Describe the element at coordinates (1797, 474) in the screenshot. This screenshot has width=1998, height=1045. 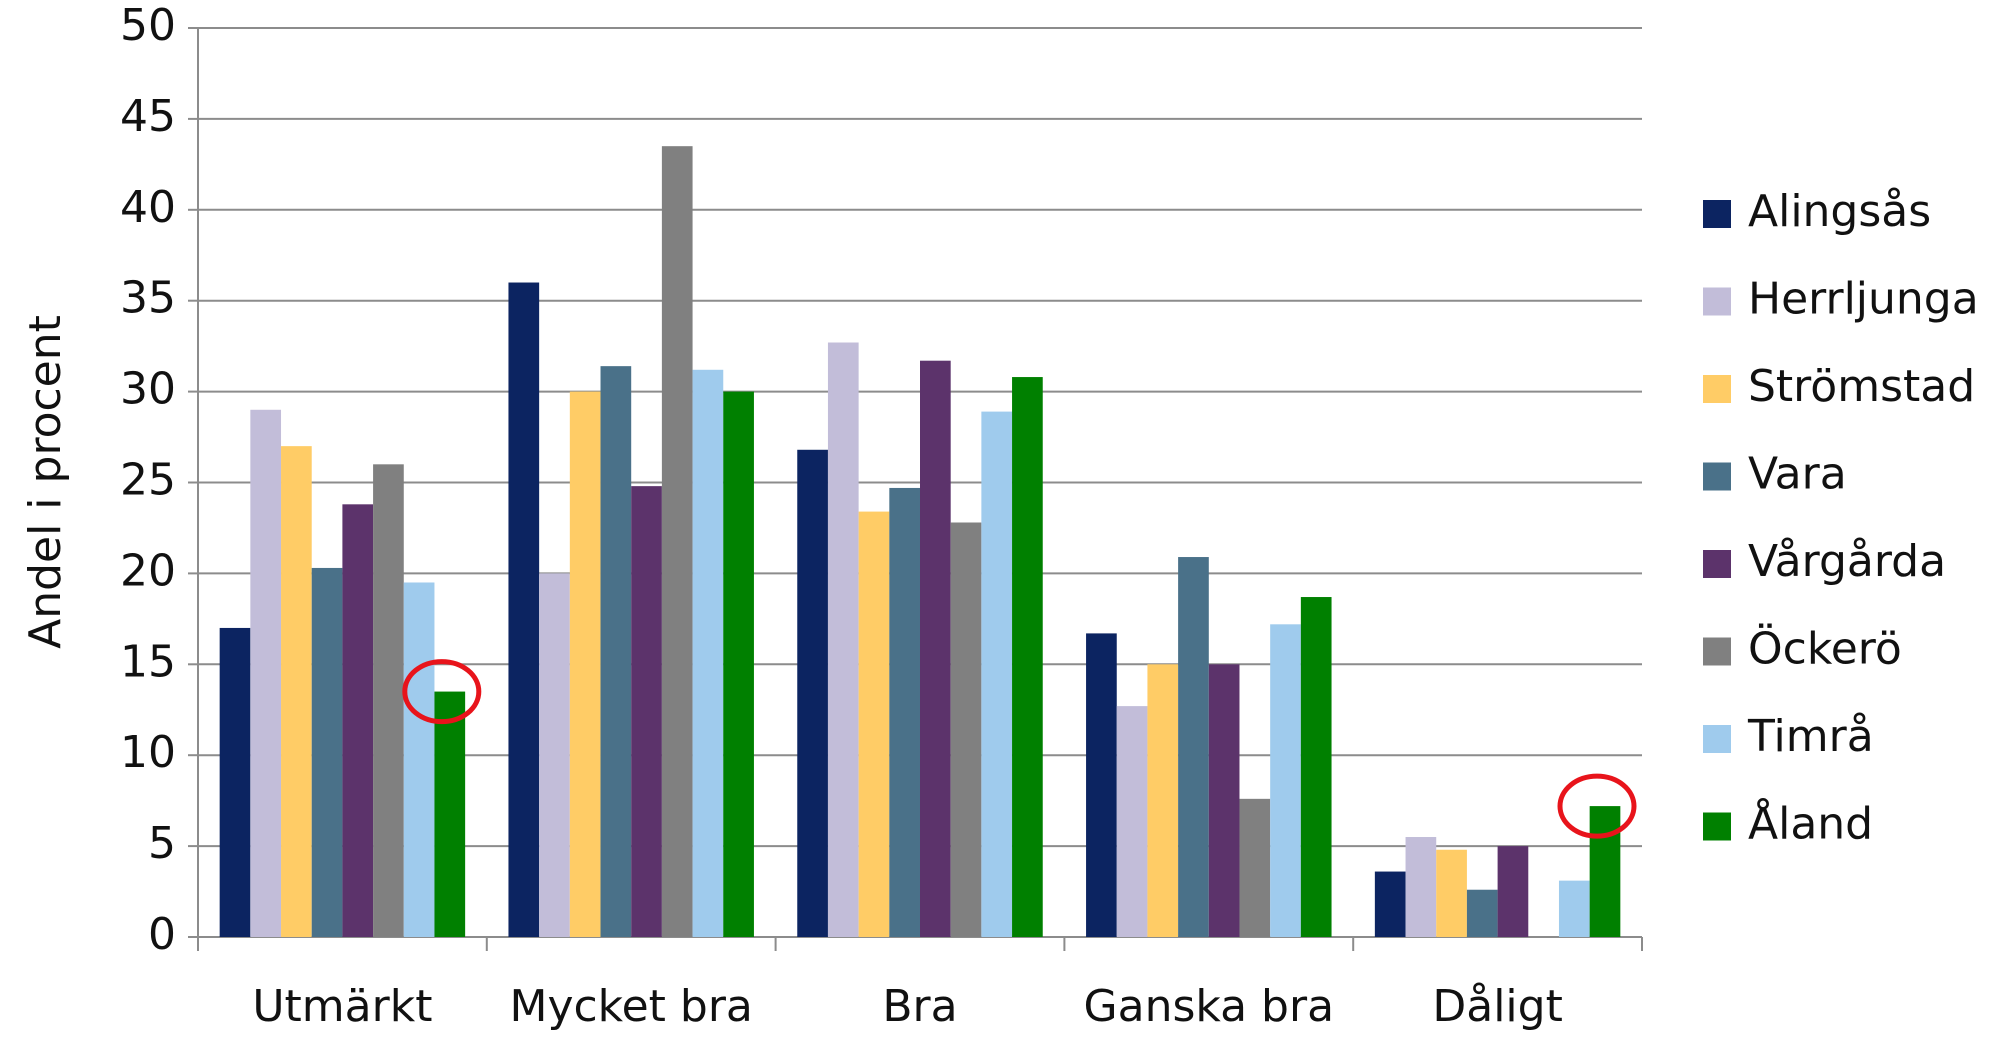
I see `legend-label: Vara` at that location.